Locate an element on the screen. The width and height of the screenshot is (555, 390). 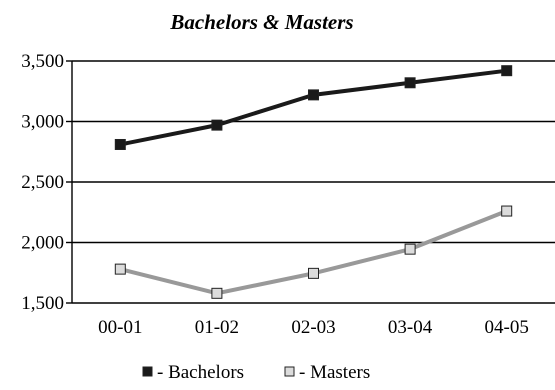
series-line is located at coordinates (313, 107).